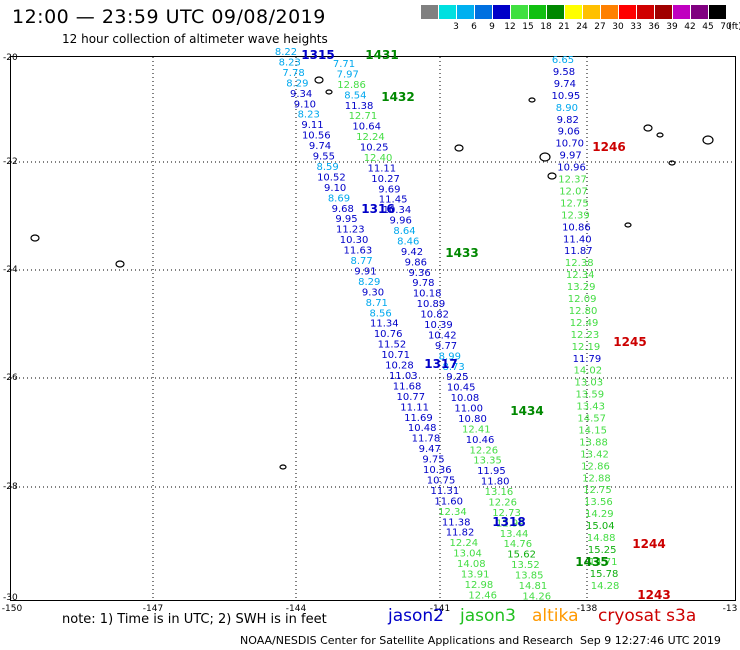  I want to click on wave-height-label: 15.62, so click(521, 555).